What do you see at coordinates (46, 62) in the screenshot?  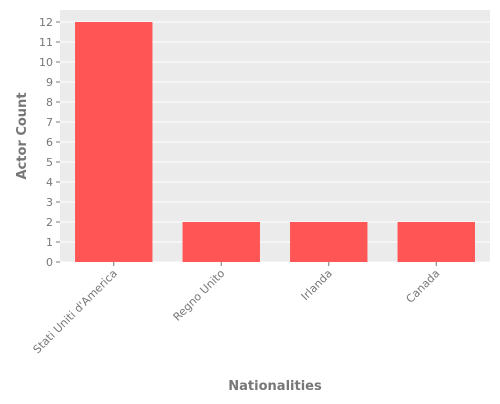 I see `y-tick-label: 10` at bounding box center [46, 62].